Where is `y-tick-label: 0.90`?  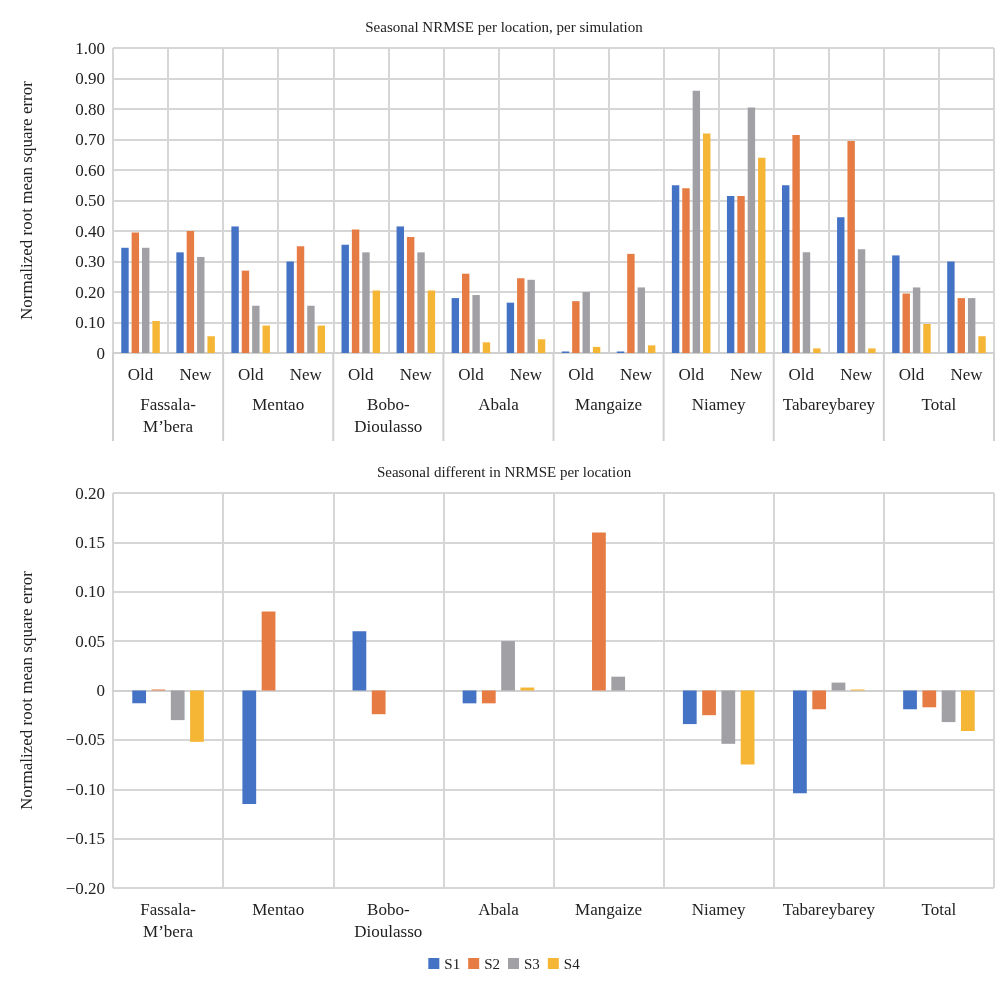
y-tick-label: 0.90 is located at coordinates (90, 78).